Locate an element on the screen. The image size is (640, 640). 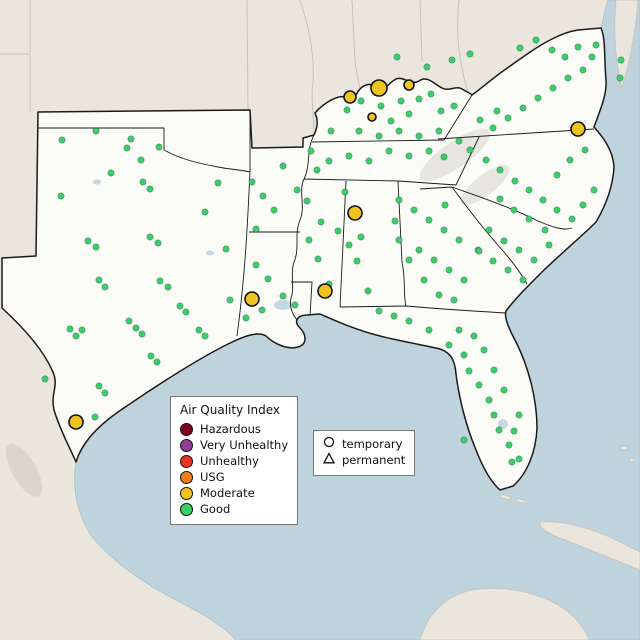
aqi-swatch-good is located at coordinates (186, 509).